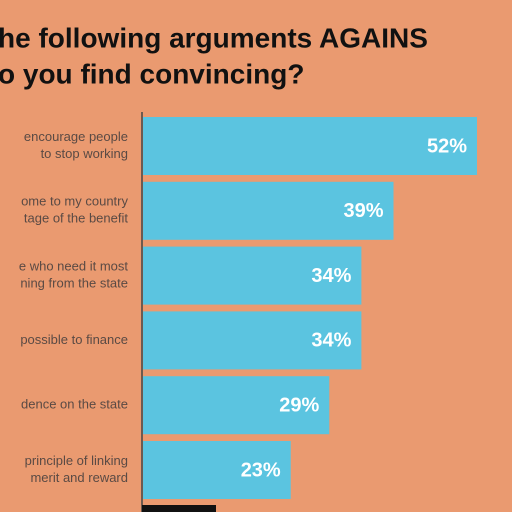 This screenshot has width=512, height=512. What do you see at coordinates (74, 283) in the screenshot?
I see `category-label: ning from the state` at bounding box center [74, 283].